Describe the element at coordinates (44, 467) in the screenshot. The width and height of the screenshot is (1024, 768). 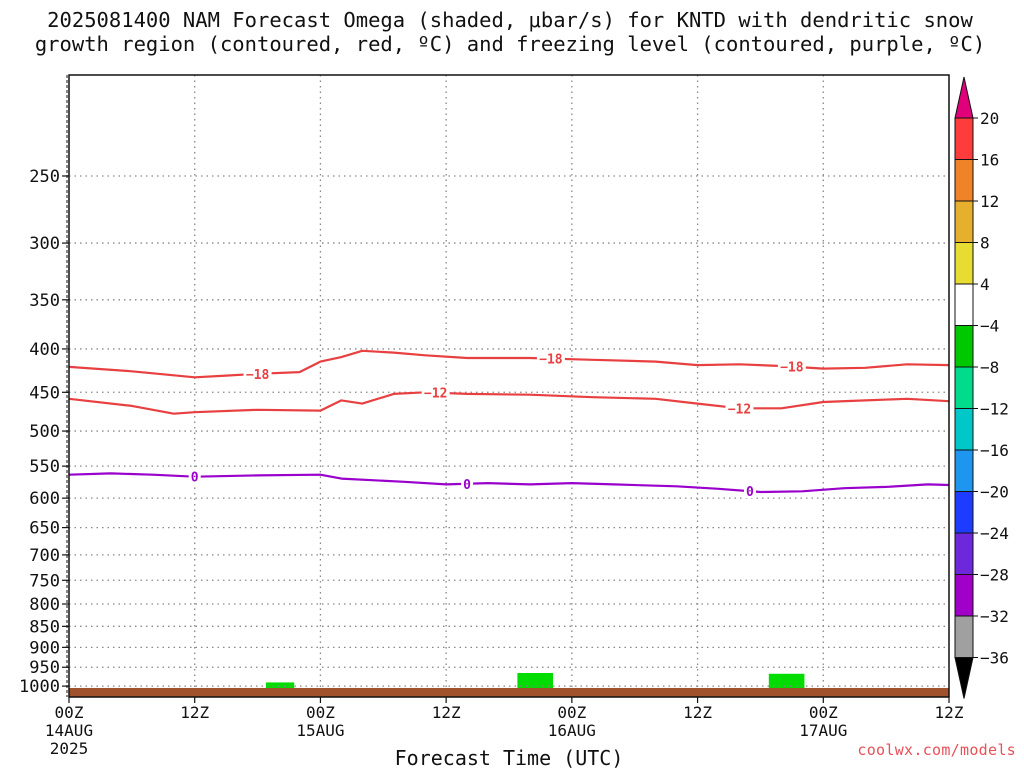
I see `y-tick-label: 550` at that location.